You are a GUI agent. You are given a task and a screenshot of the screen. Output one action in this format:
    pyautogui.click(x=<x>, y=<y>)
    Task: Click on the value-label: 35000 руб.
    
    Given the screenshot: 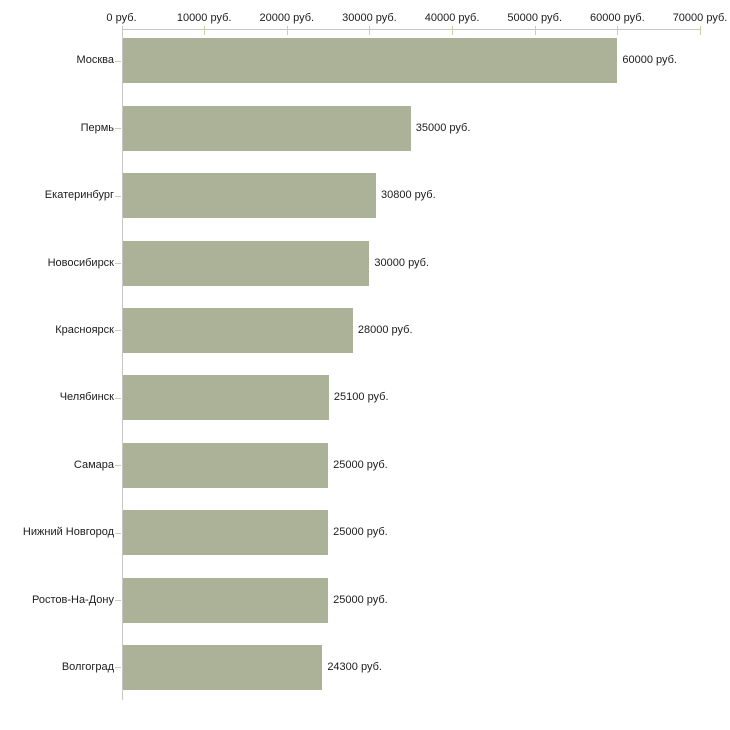 What is the action you would take?
    pyautogui.click(x=443, y=127)
    